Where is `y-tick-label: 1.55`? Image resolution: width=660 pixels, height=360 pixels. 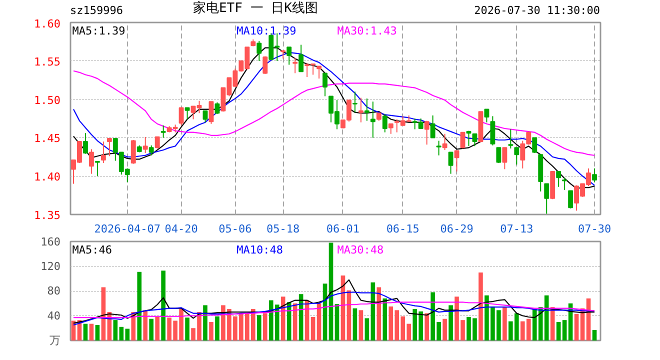 y-tick-label: 1.55 is located at coordinates (47, 61).